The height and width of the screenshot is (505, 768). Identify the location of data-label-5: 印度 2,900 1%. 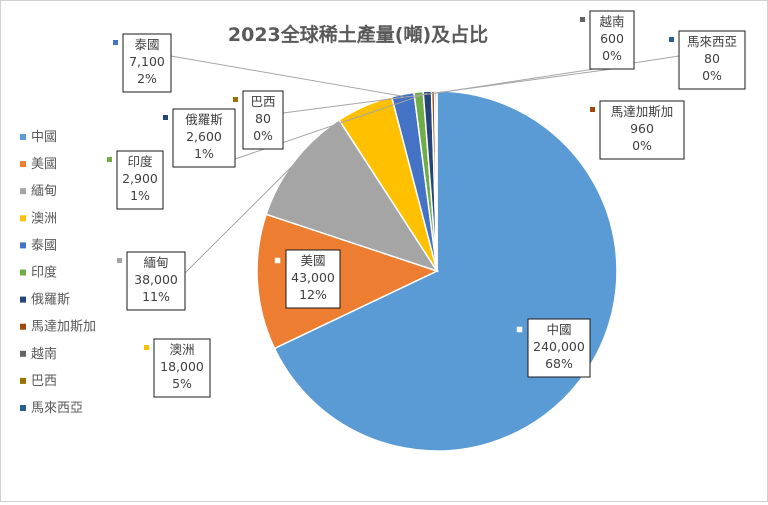
(135, 180).